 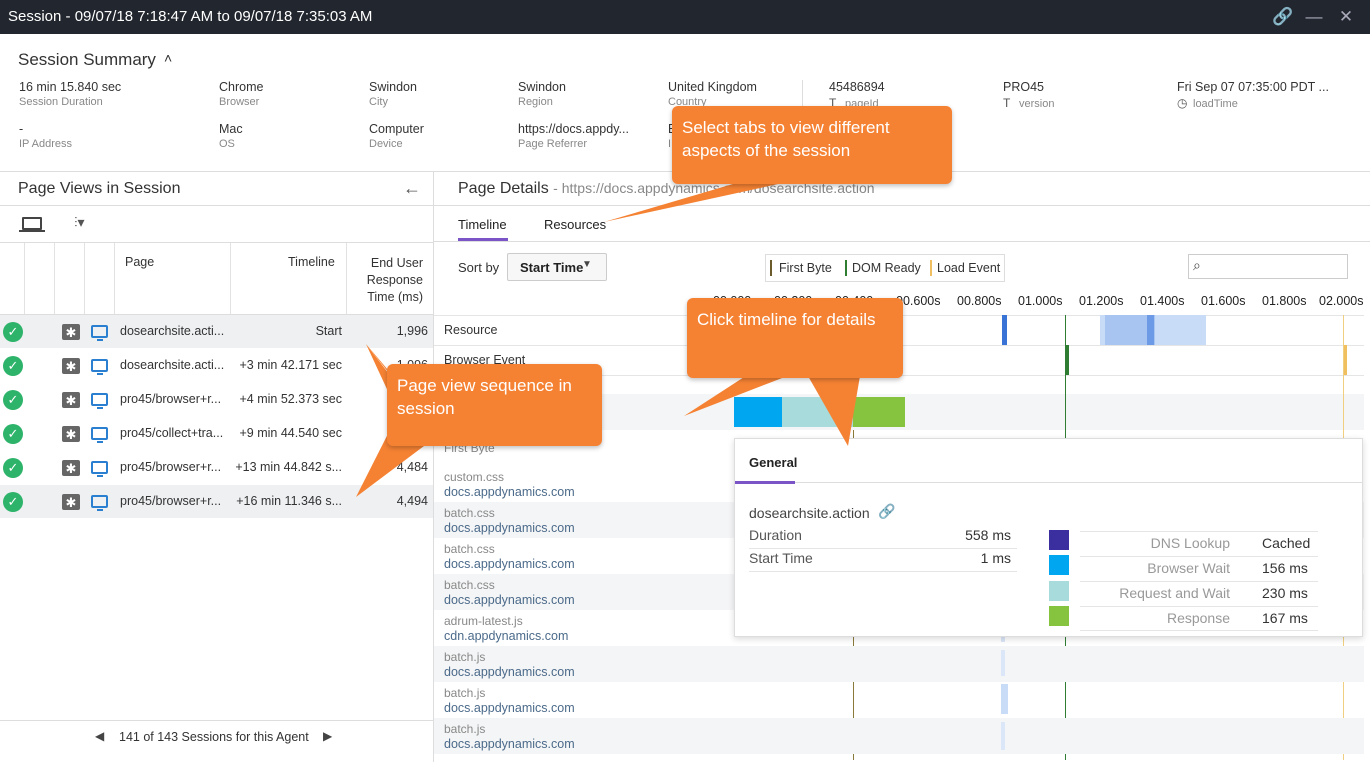 I want to click on col-header-response-time: End User Response Time (ms), so click(x=394, y=280).